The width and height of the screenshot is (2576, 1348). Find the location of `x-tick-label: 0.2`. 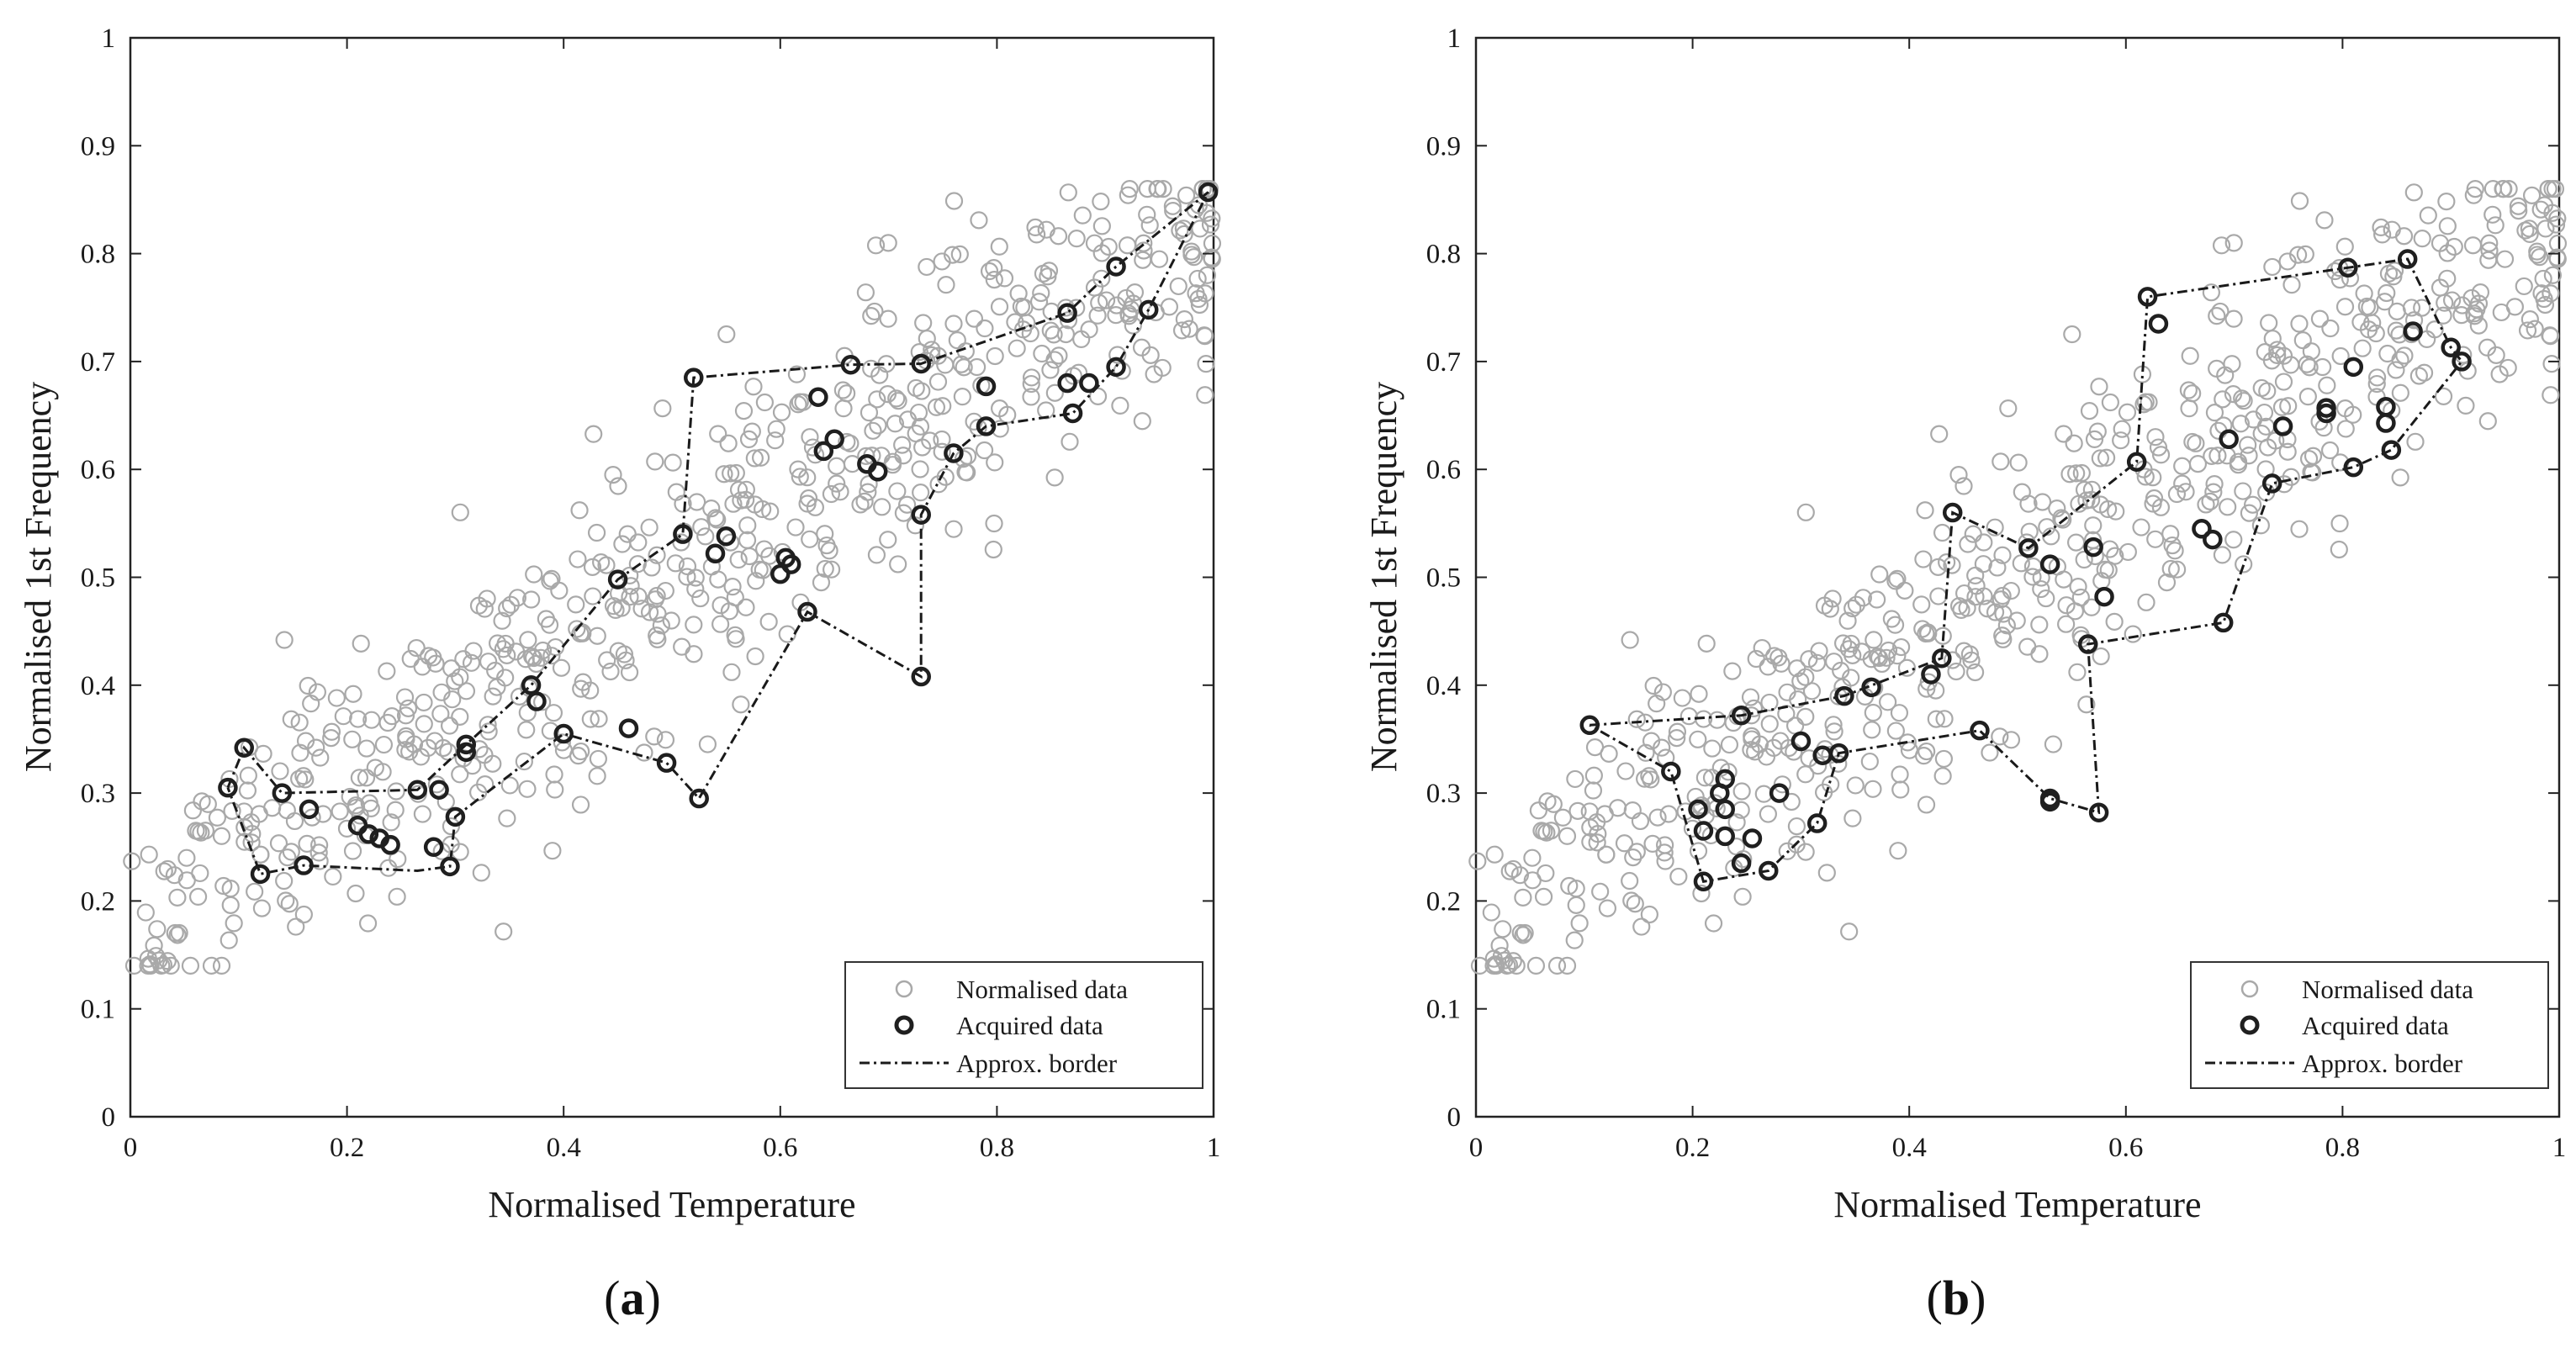

x-tick-label: 0.2 is located at coordinates (347, 1148).